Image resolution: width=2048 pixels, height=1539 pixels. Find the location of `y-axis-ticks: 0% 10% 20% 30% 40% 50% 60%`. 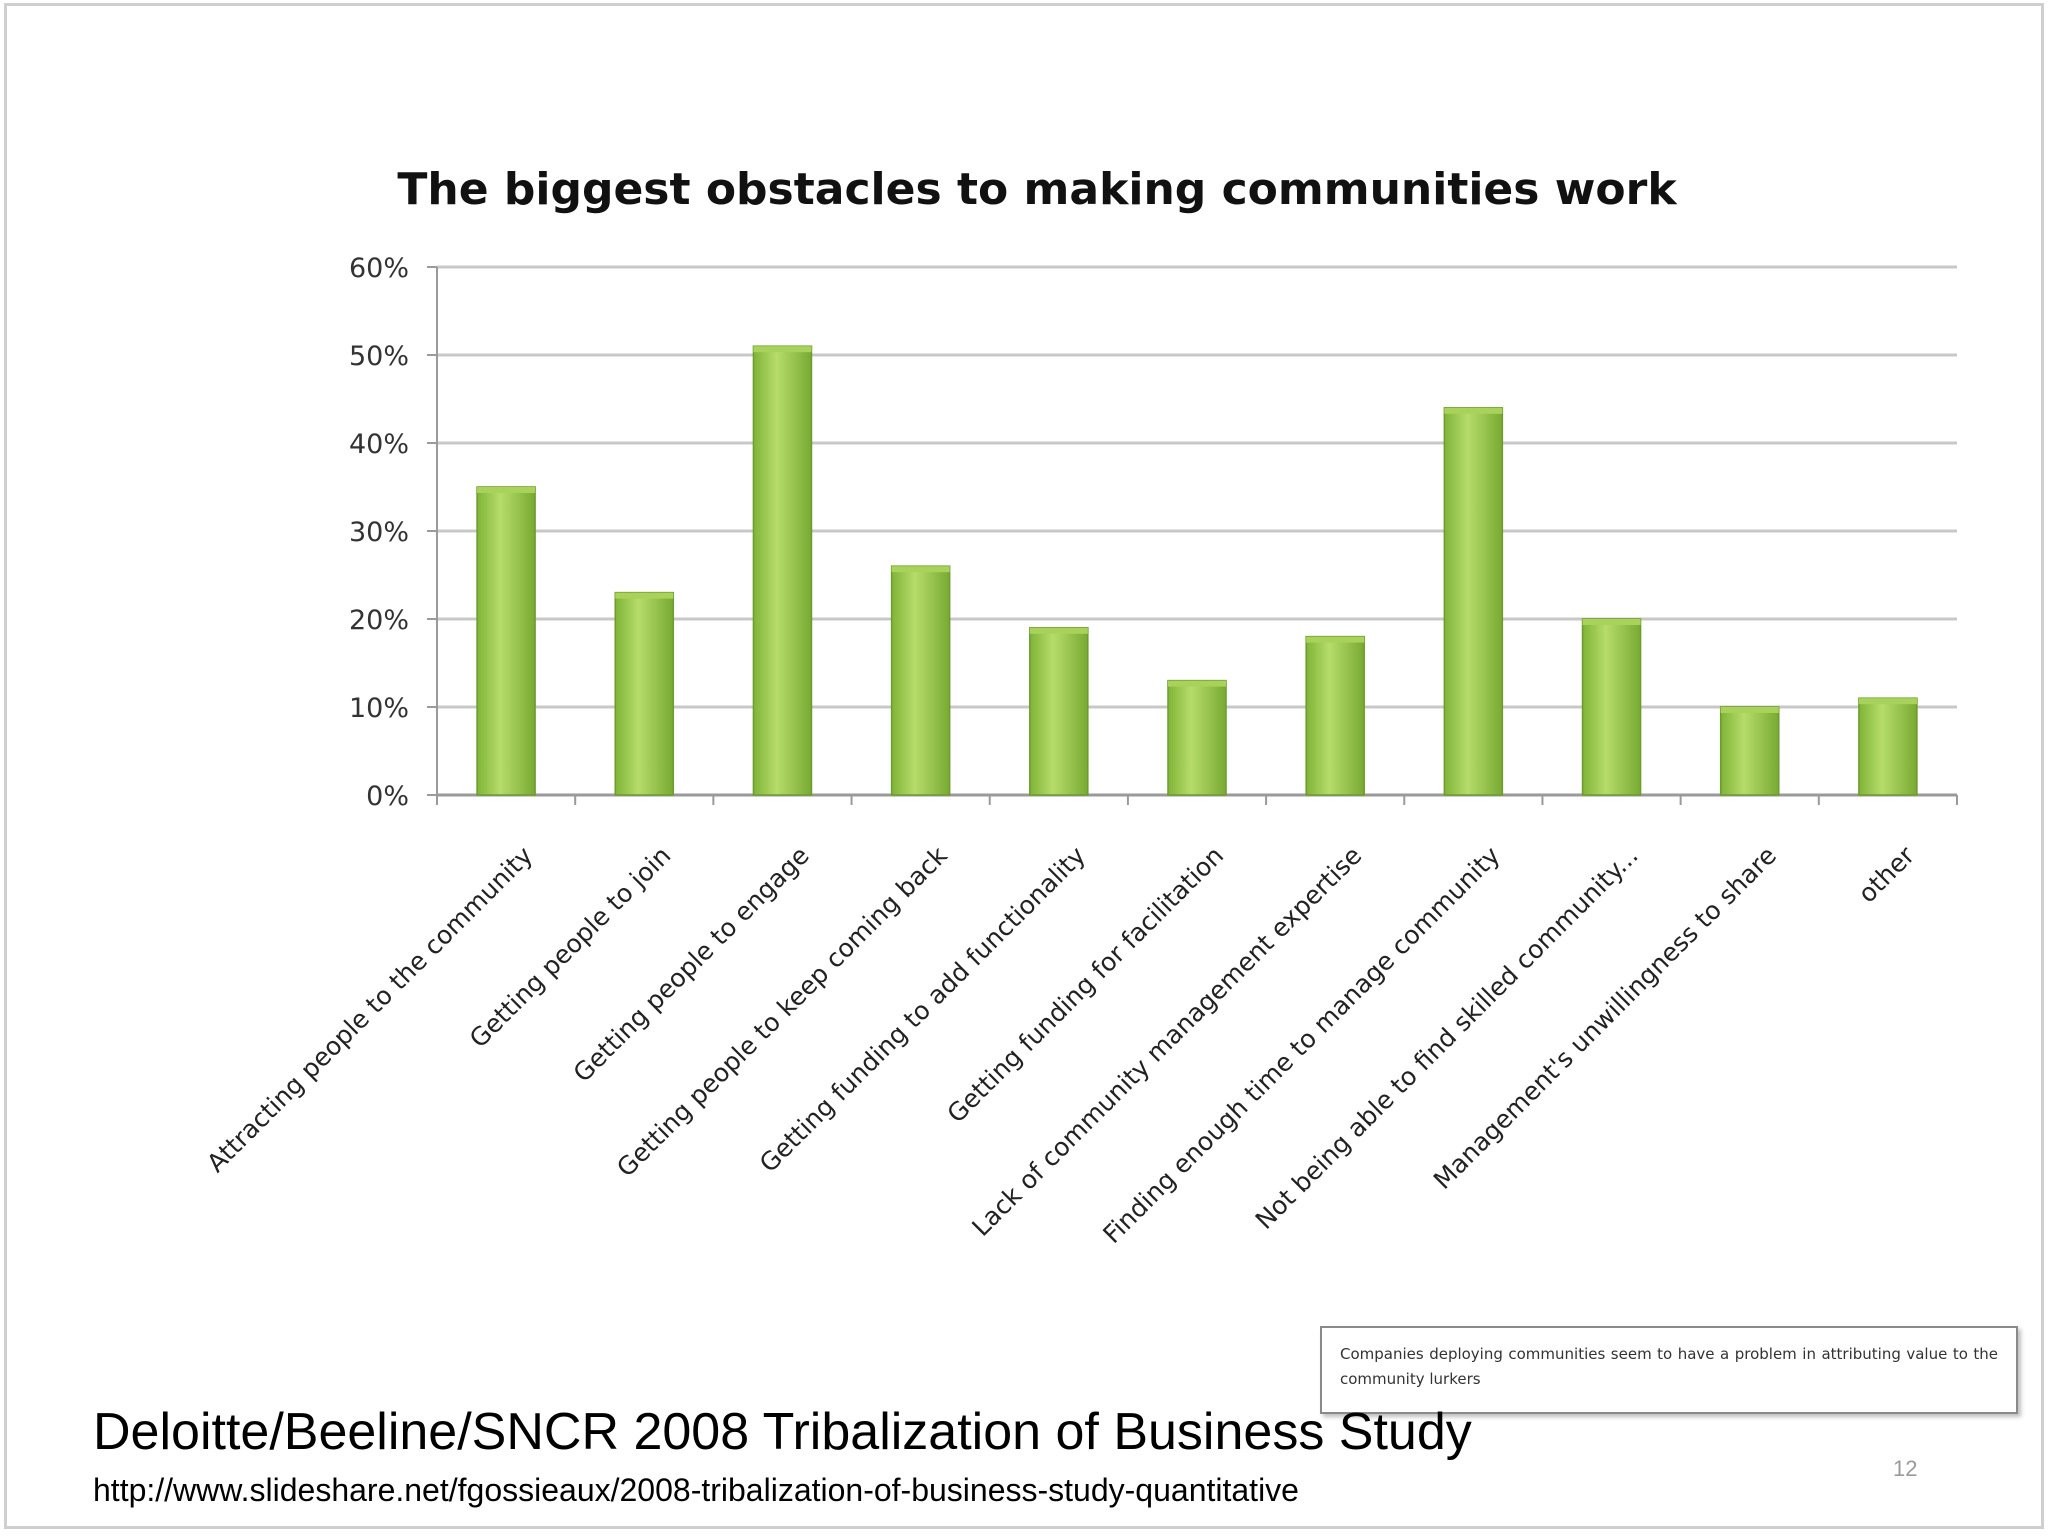

y-axis-ticks: 0% 10% 20% 30% 40% 50% 60% is located at coordinates (379, 532).